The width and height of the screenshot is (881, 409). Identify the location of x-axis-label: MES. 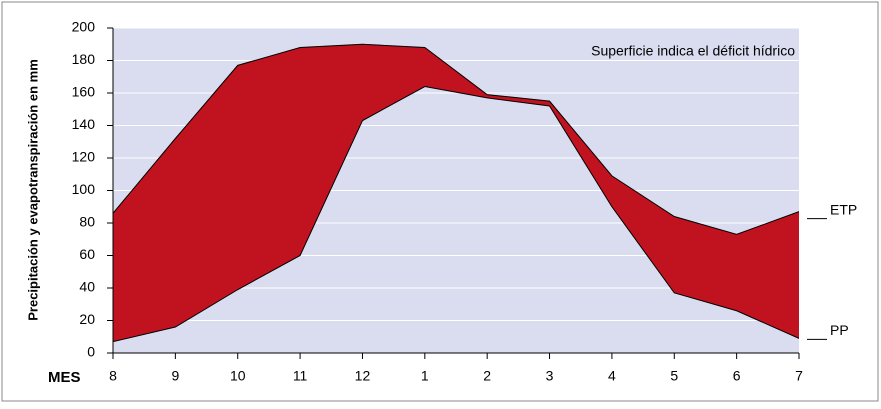
(64, 377).